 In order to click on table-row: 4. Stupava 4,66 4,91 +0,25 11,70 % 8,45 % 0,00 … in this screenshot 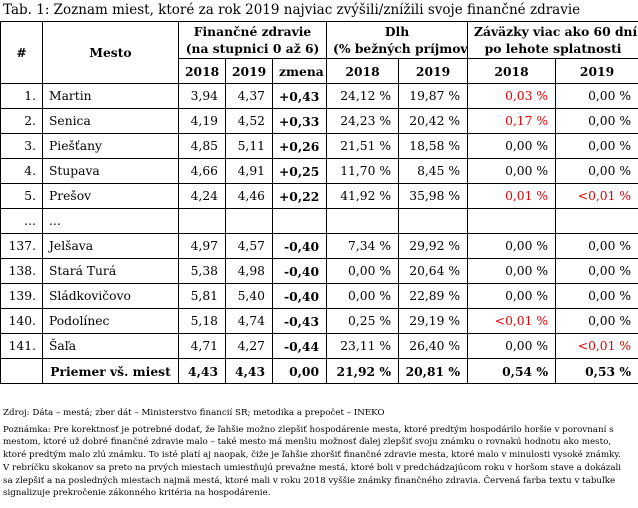, I will do `click(319, 171)`.